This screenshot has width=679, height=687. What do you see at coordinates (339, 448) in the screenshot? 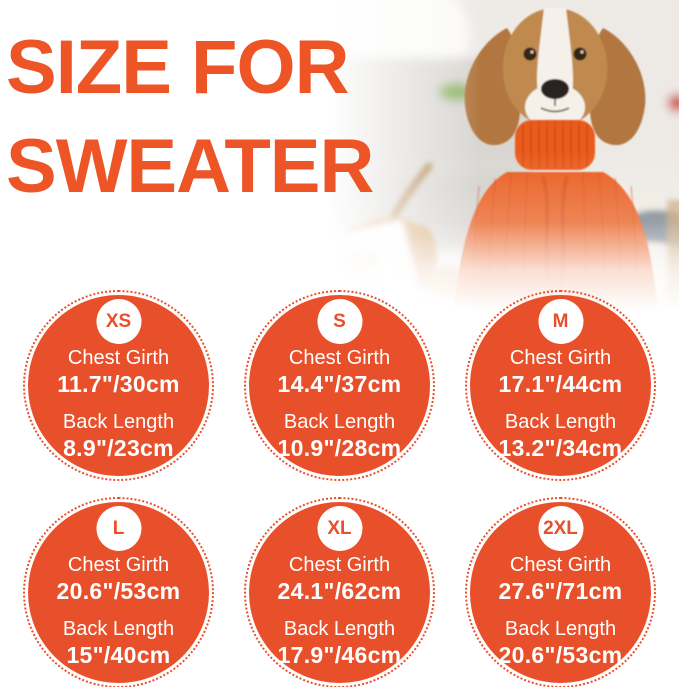
I see `back-length-value: 10.9"/28cm` at bounding box center [339, 448].